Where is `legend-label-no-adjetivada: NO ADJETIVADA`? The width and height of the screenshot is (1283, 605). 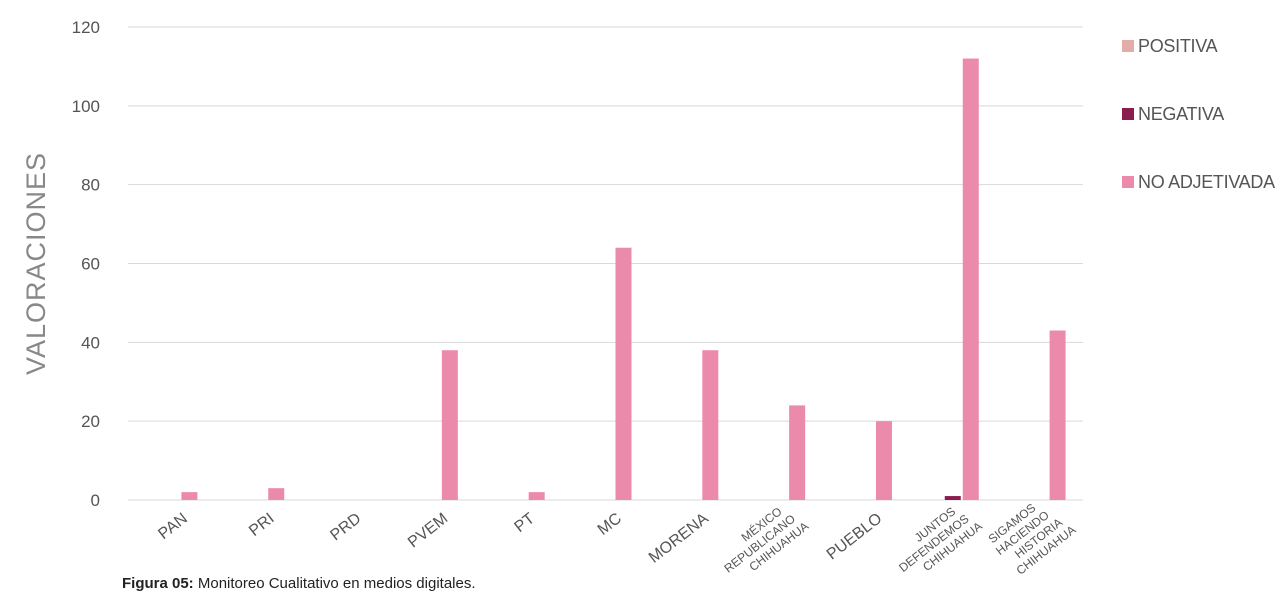 legend-label-no-adjetivada: NO ADJETIVADA is located at coordinates (1206, 181).